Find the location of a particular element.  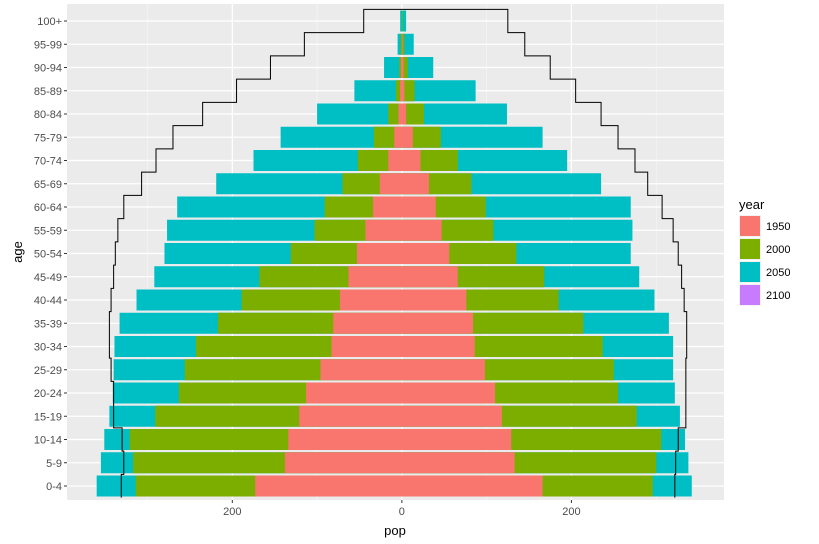

bar-2000-100+ is located at coordinates (402, 21).